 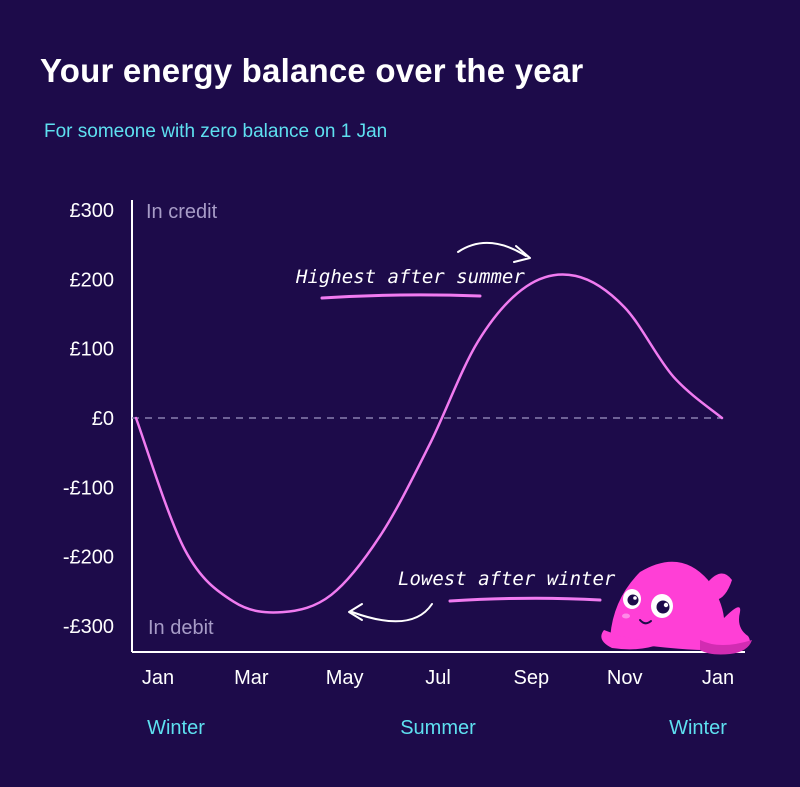 I want to click on region-label-debit: In debit, so click(x=181, y=628).